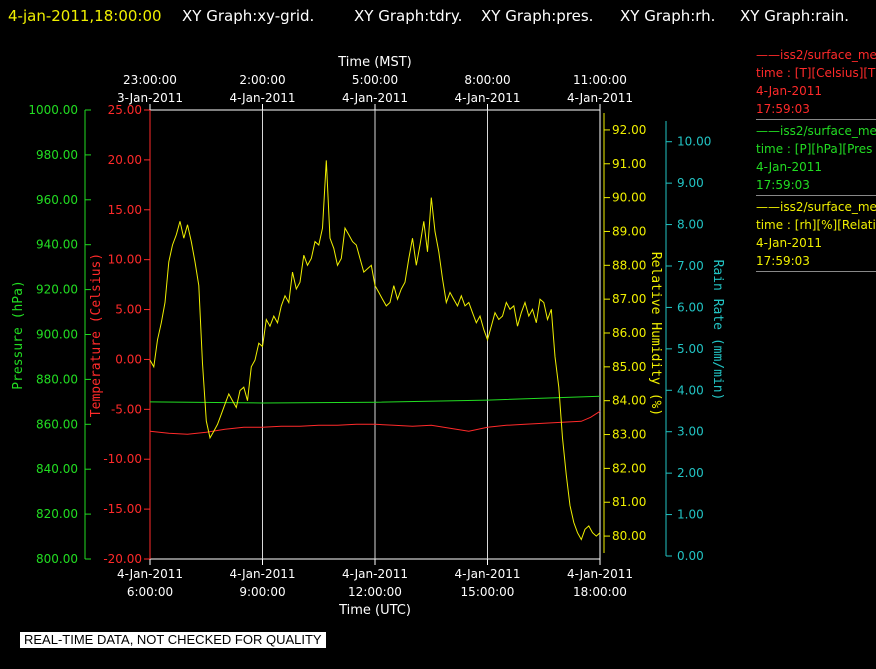 The height and width of the screenshot is (669, 876). Describe the element at coordinates (262, 80) in the screenshot. I see `x-top-tick-label-time: 2:00:00` at that location.